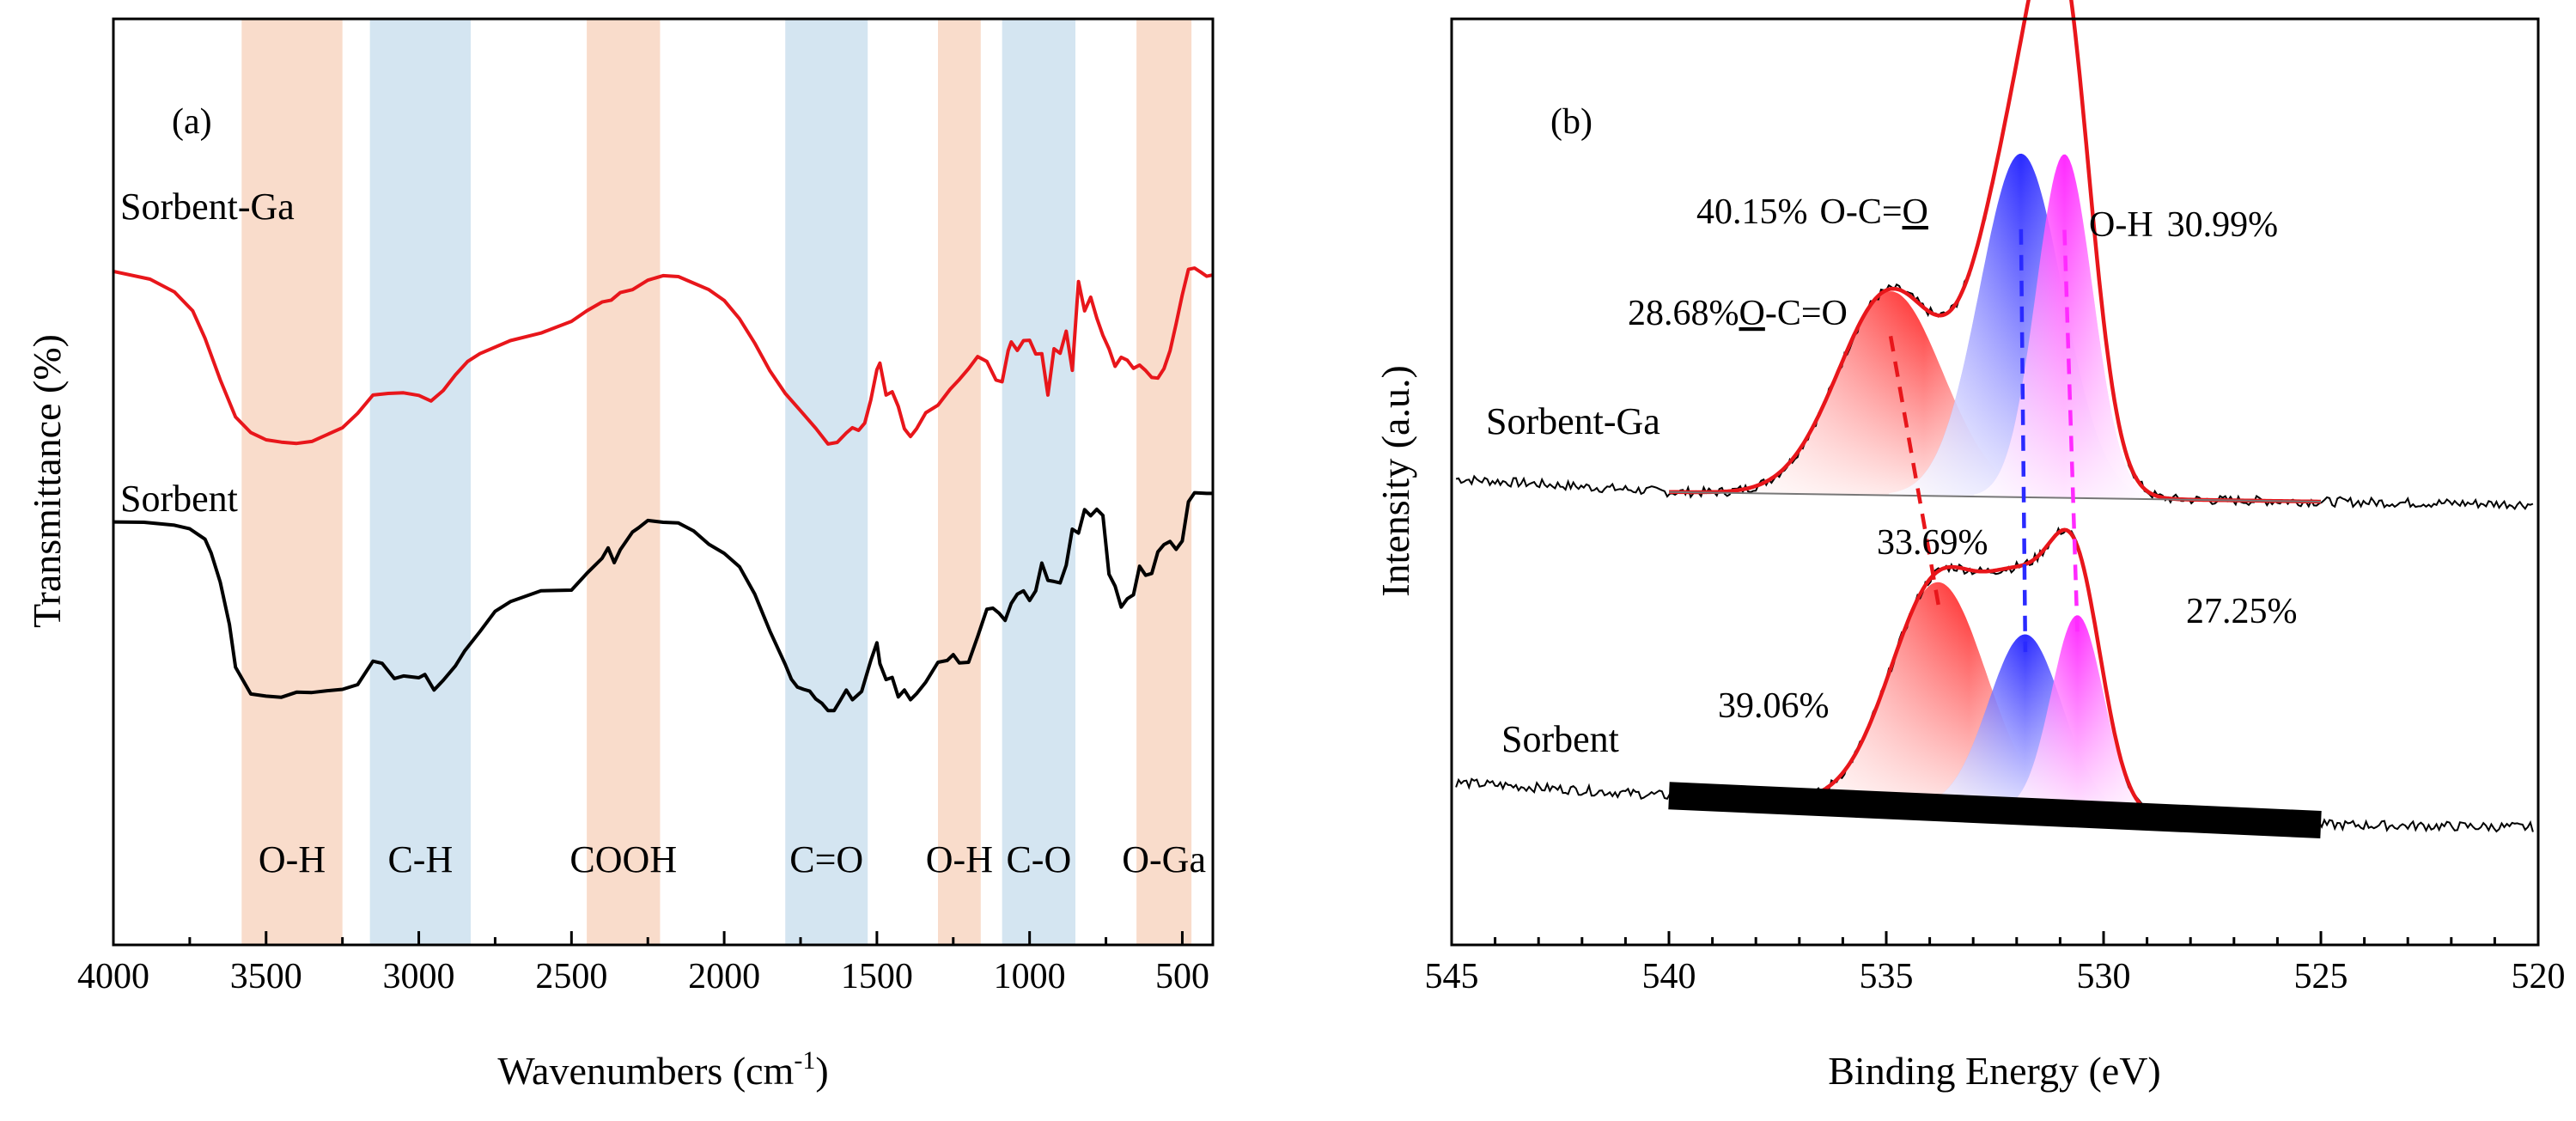  Describe the element at coordinates (179, 499) in the screenshot. I see `ftir-legend-sorbent: Sorbent` at that location.